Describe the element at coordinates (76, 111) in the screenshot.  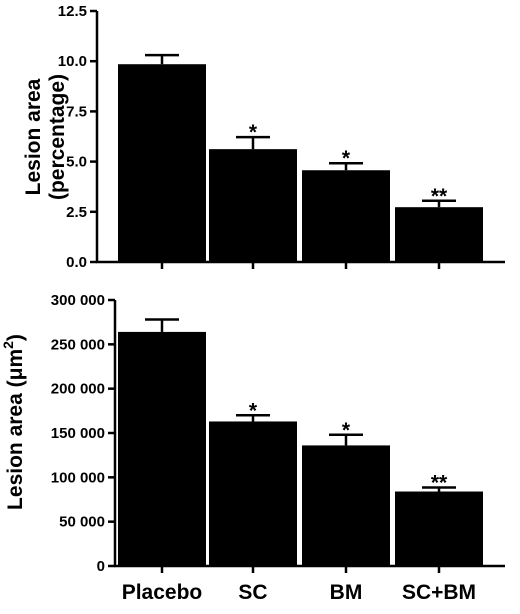
I see `y-tick-label: 7.5` at that location.